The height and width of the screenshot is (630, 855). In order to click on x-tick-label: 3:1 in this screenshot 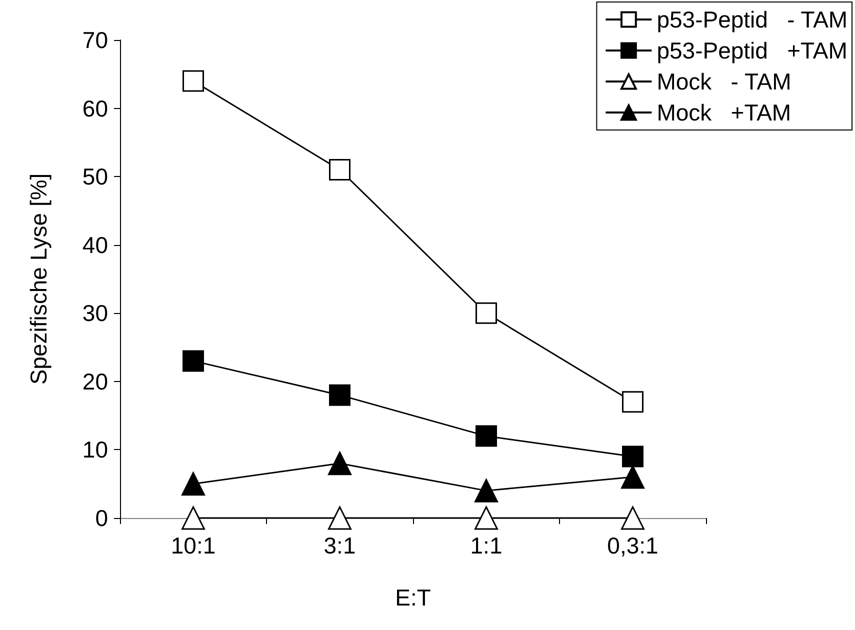, I will do `click(340, 545)`.